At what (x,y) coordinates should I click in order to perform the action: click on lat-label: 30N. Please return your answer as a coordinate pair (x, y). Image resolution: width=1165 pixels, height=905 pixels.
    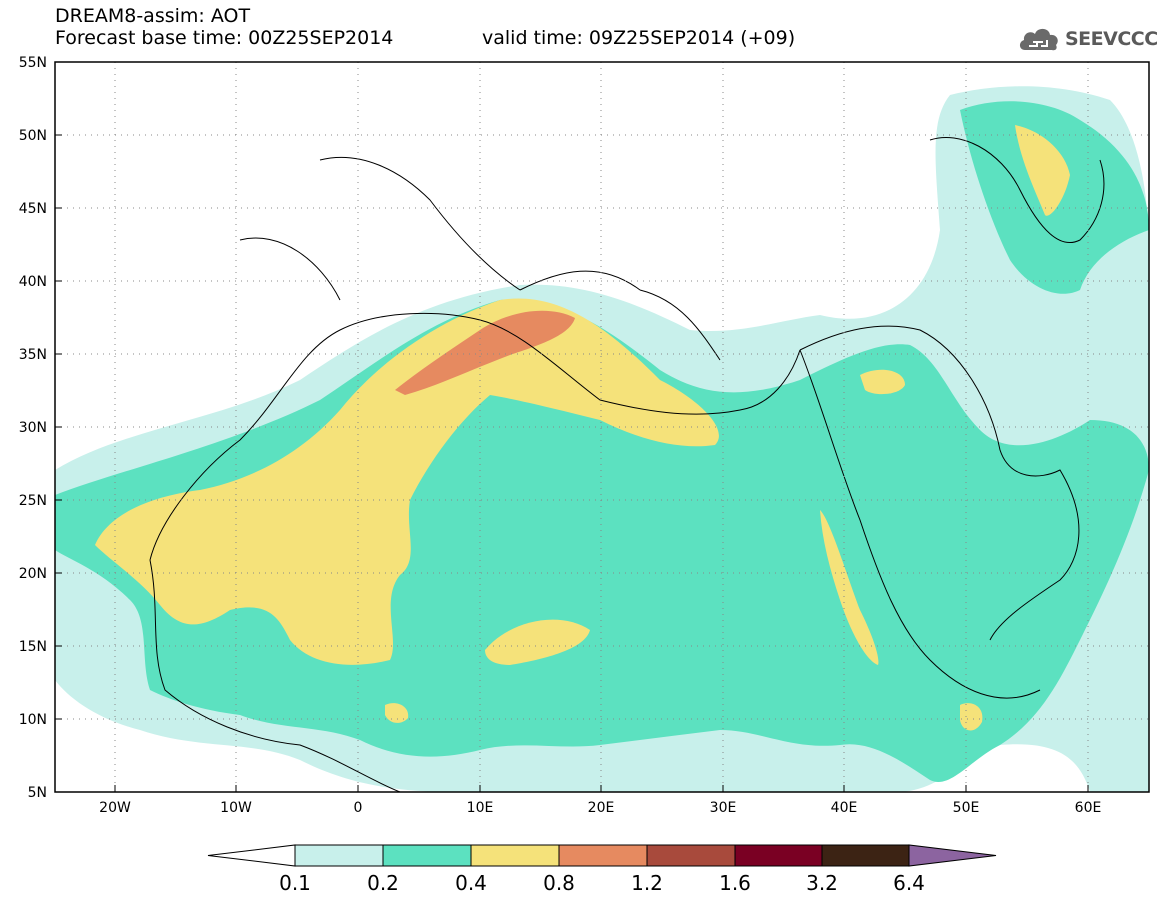
    Looking at the image, I should click on (33, 428).